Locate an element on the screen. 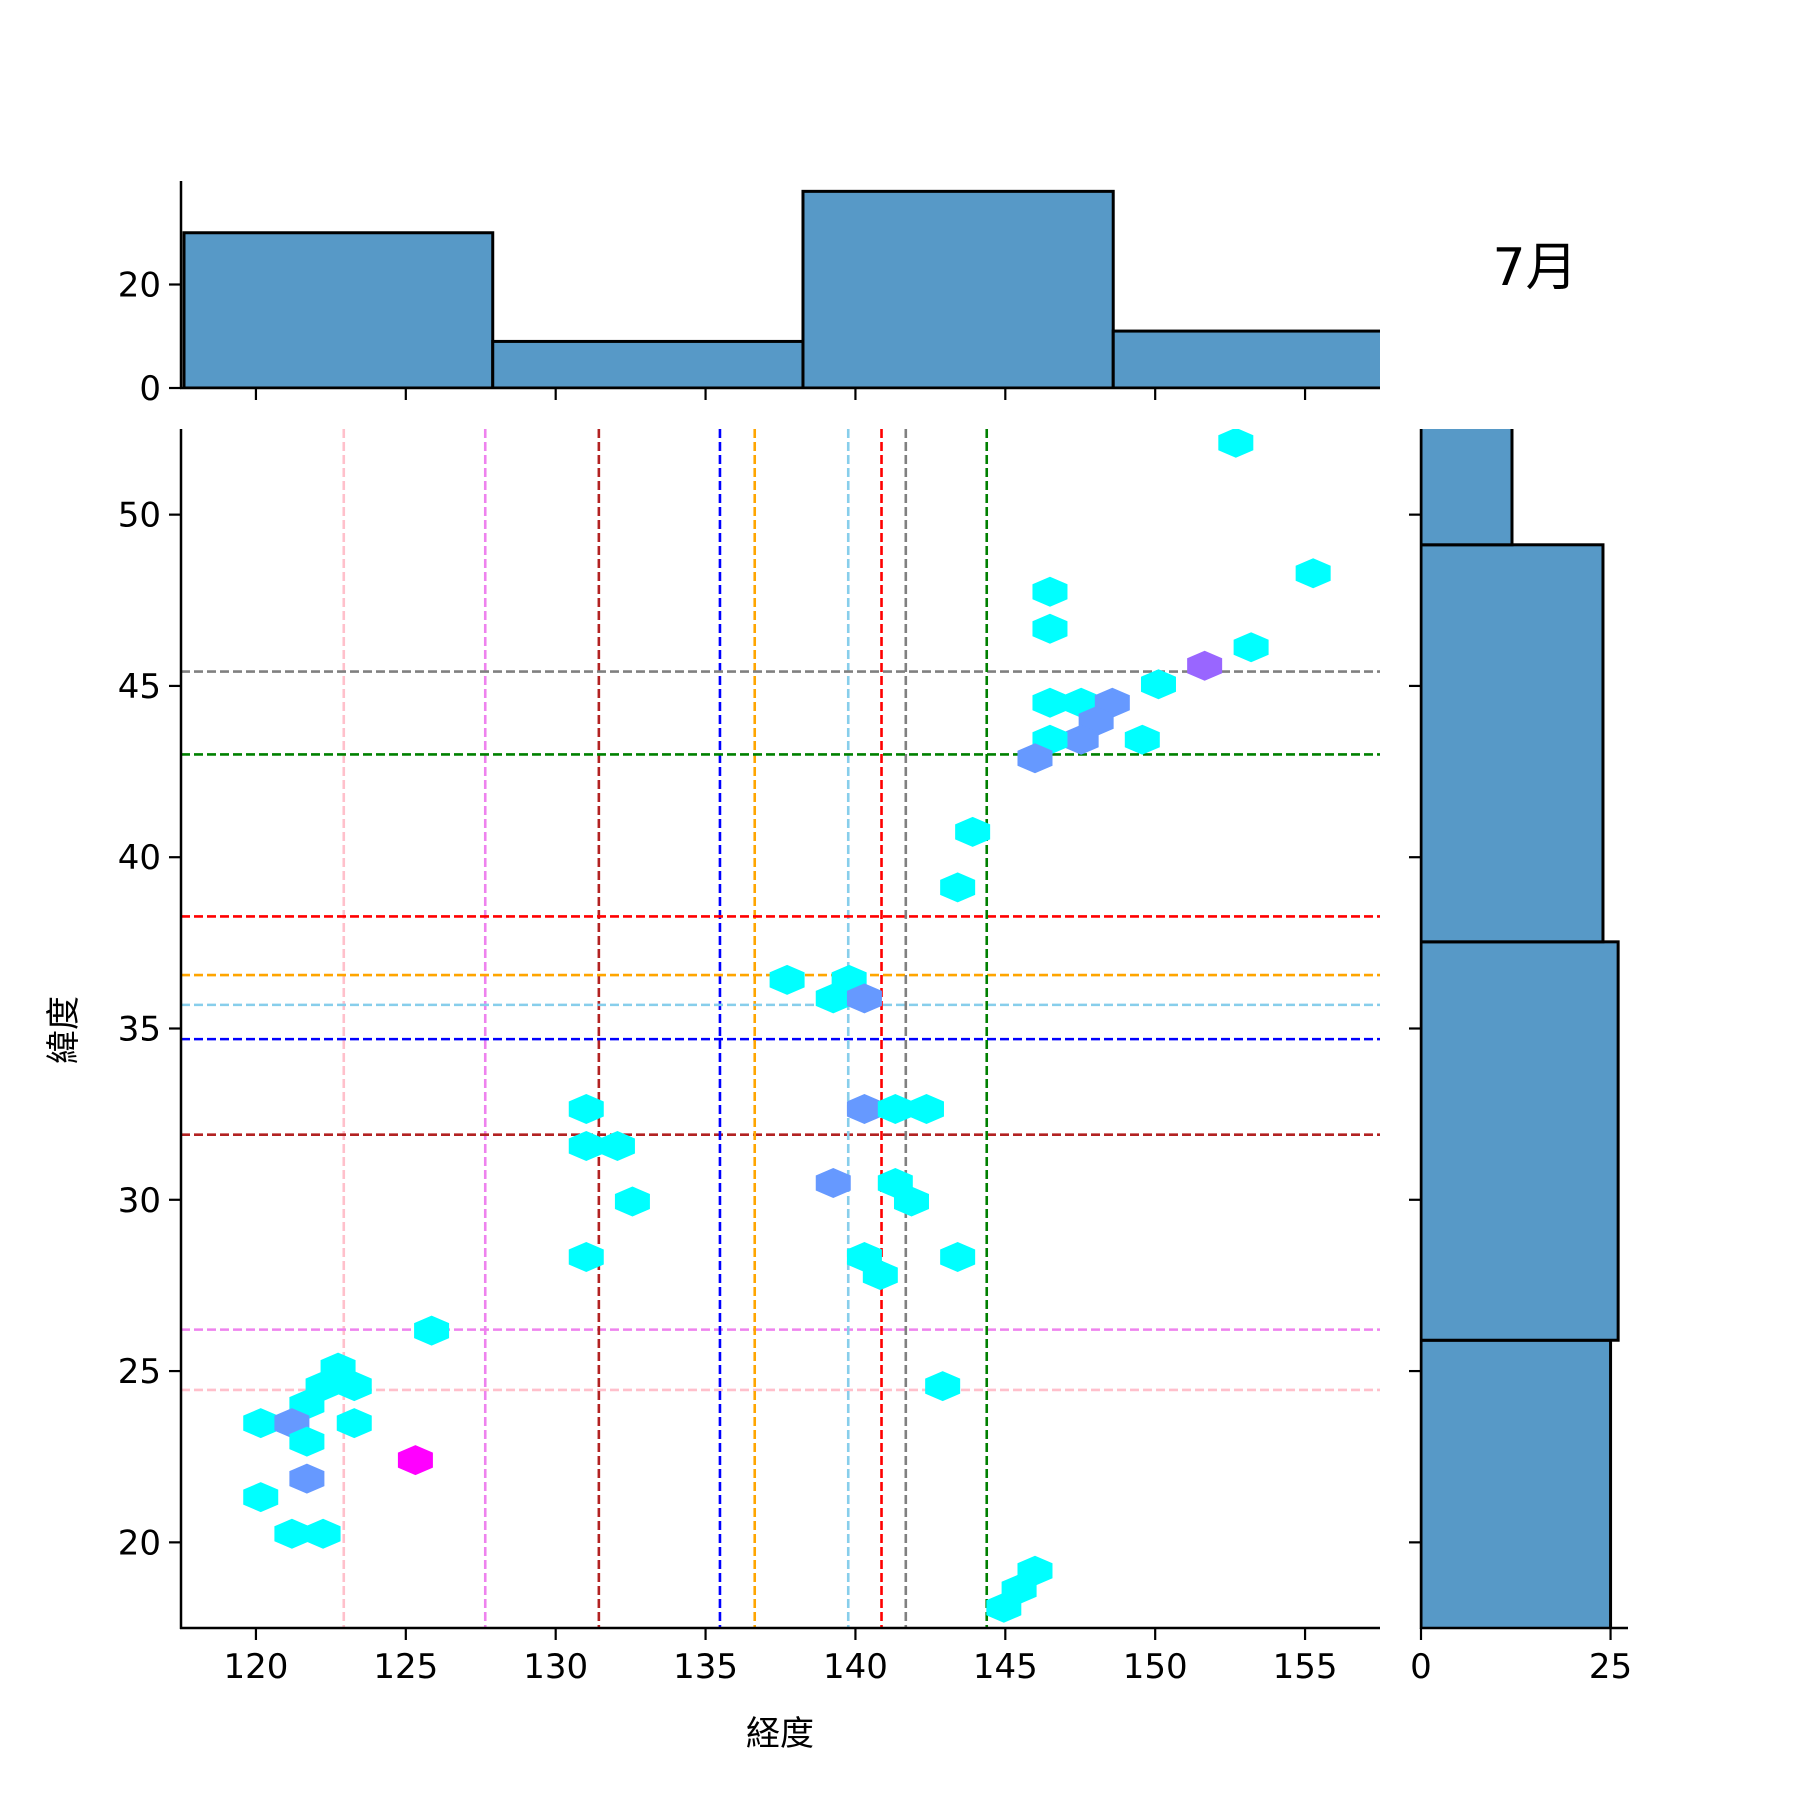 This screenshot has height=1800, width=1800. x-tick-label: 150 is located at coordinates (1155, 1667).